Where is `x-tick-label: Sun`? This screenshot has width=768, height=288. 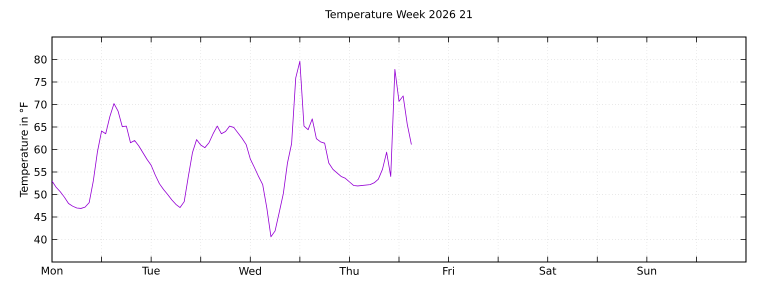 x-tick-label: Sun is located at coordinates (646, 270).